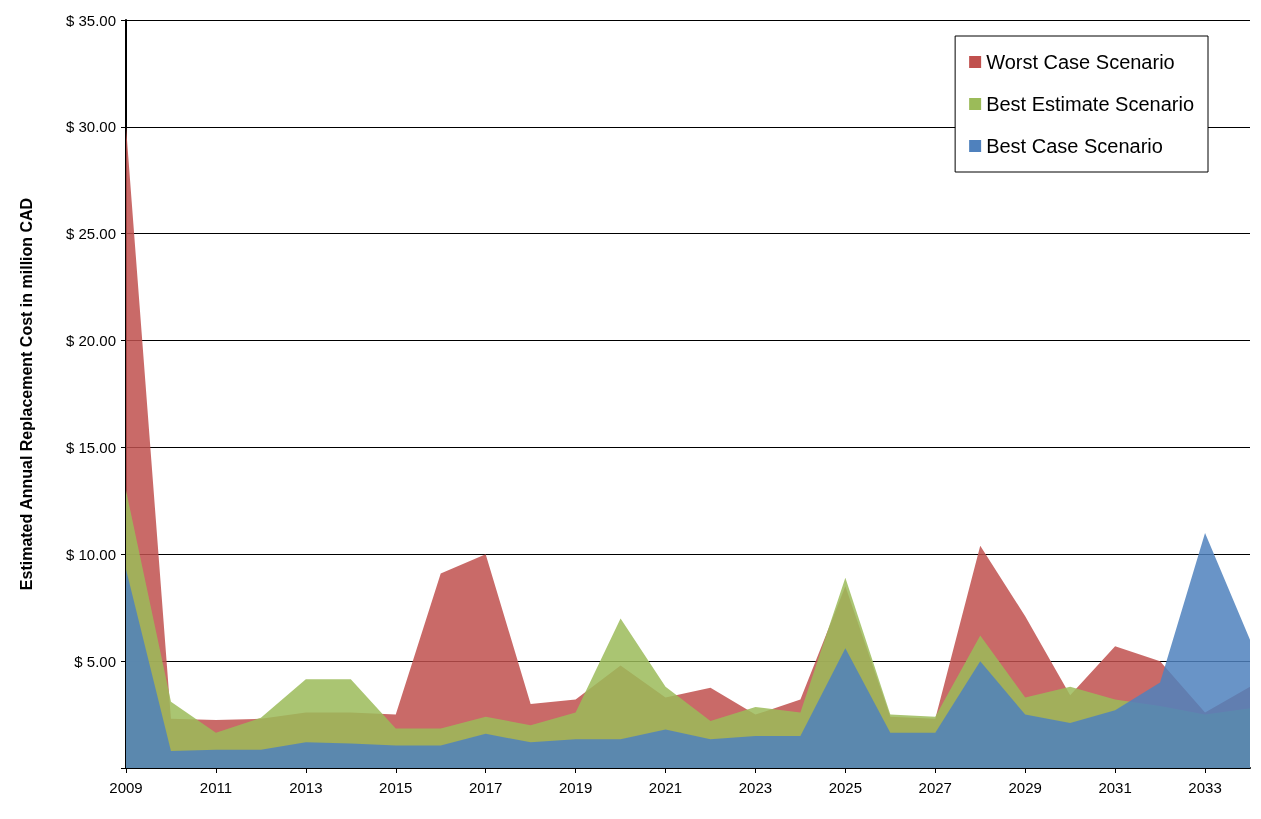 This screenshot has height=819, width=1261. Describe the element at coordinates (1115, 787) in the screenshot. I see `x-tick-label: 2031` at that location.